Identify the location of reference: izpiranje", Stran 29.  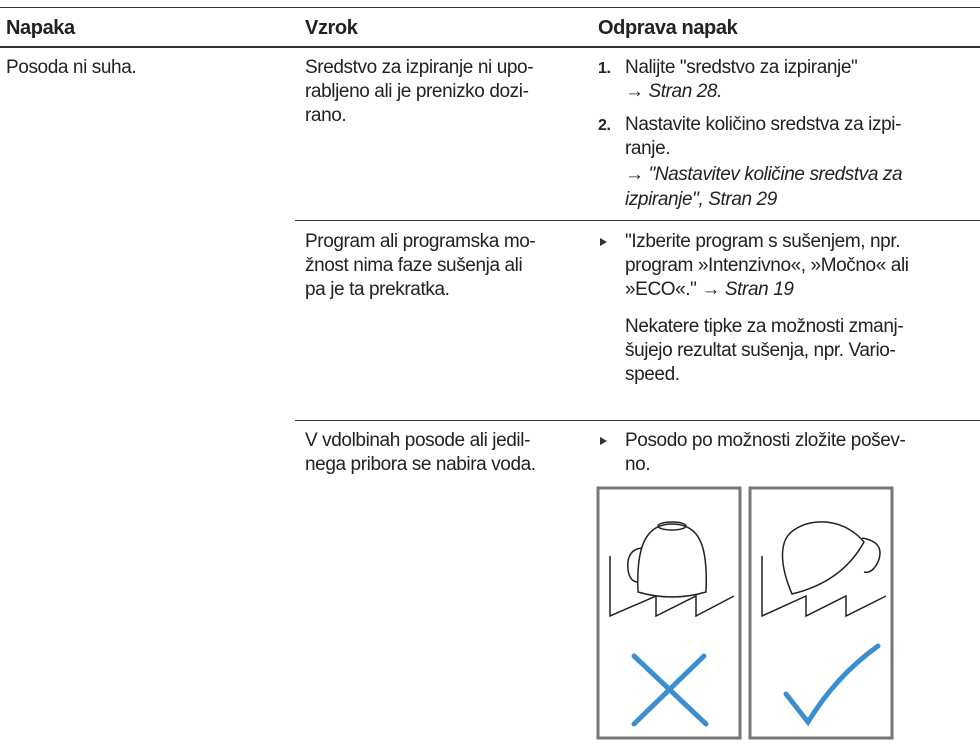
(701, 199).